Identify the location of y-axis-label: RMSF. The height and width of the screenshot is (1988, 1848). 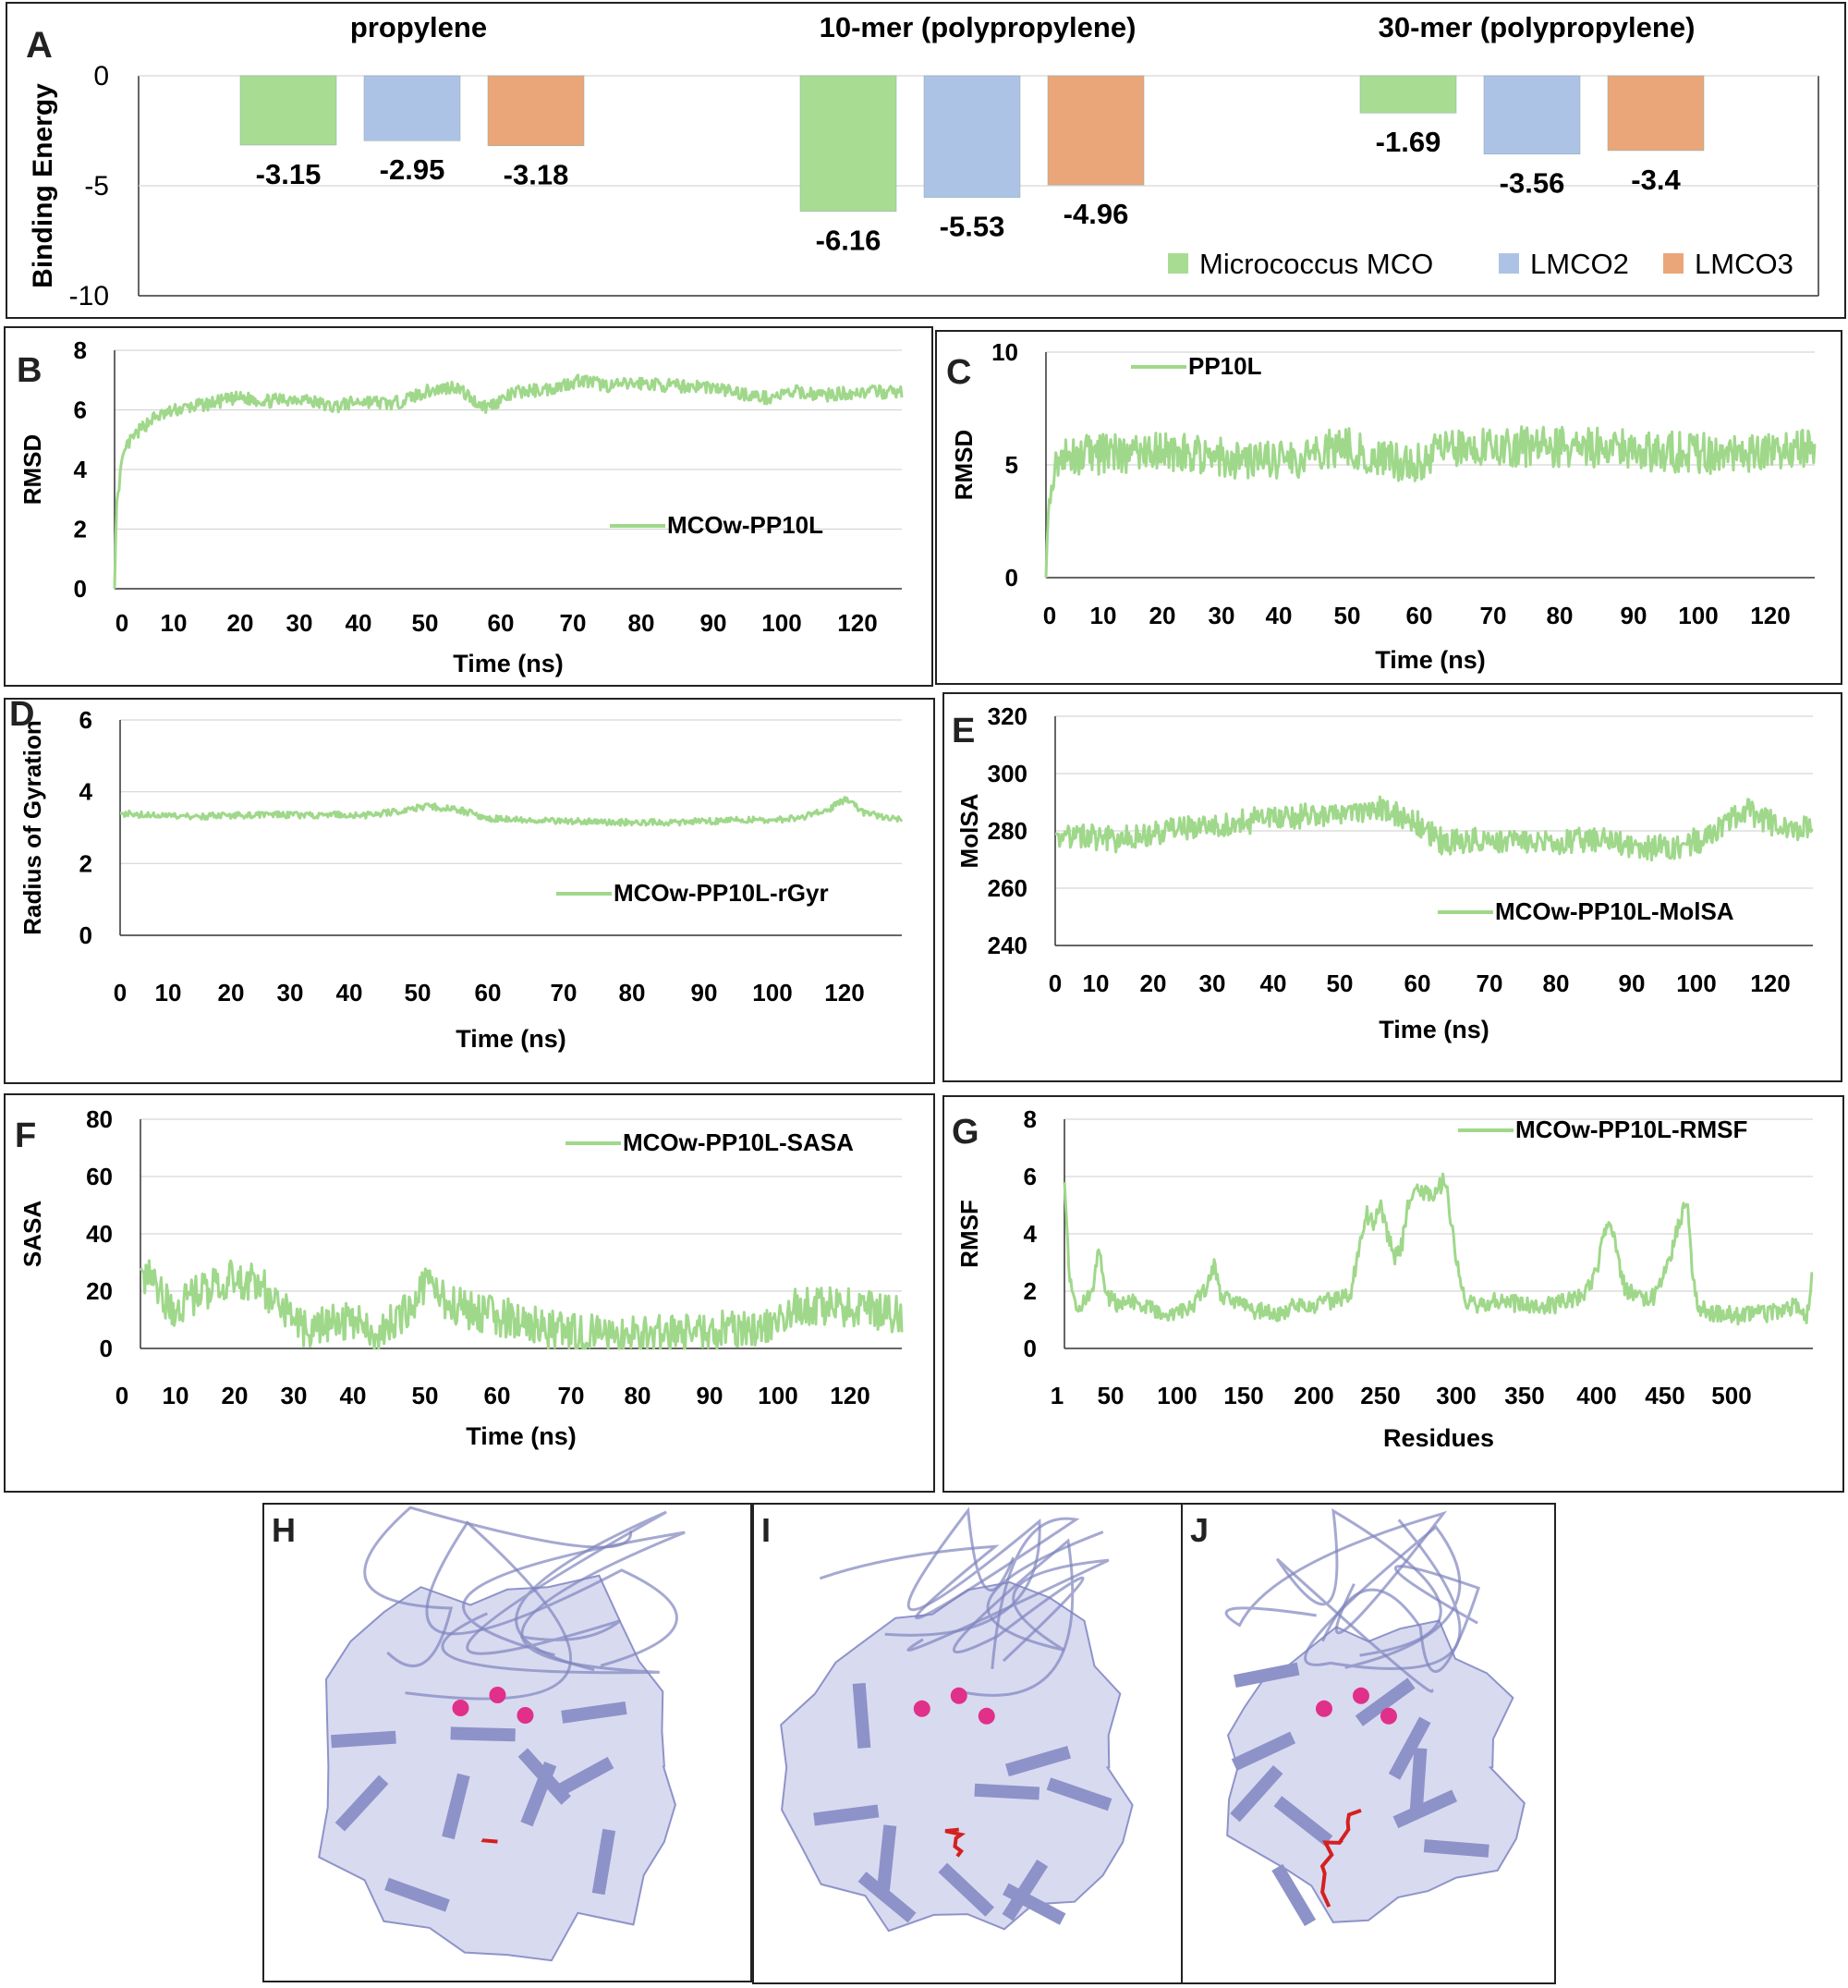
(969, 1234).